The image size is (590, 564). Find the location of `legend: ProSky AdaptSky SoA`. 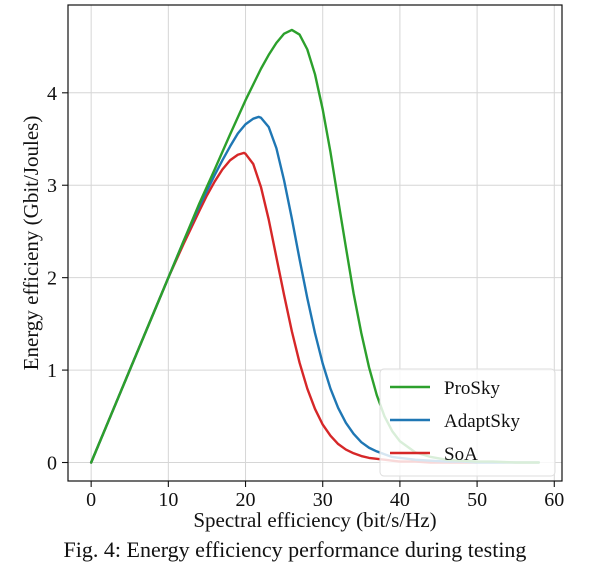

legend: ProSky AdaptSky SoA is located at coordinates (467, 422).